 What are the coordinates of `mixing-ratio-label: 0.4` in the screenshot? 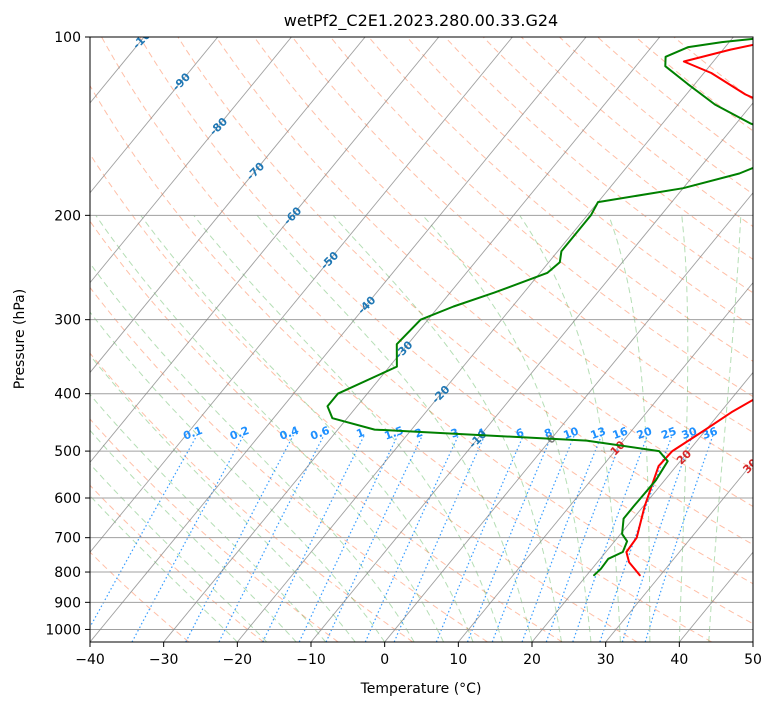 It's located at (289, 433).